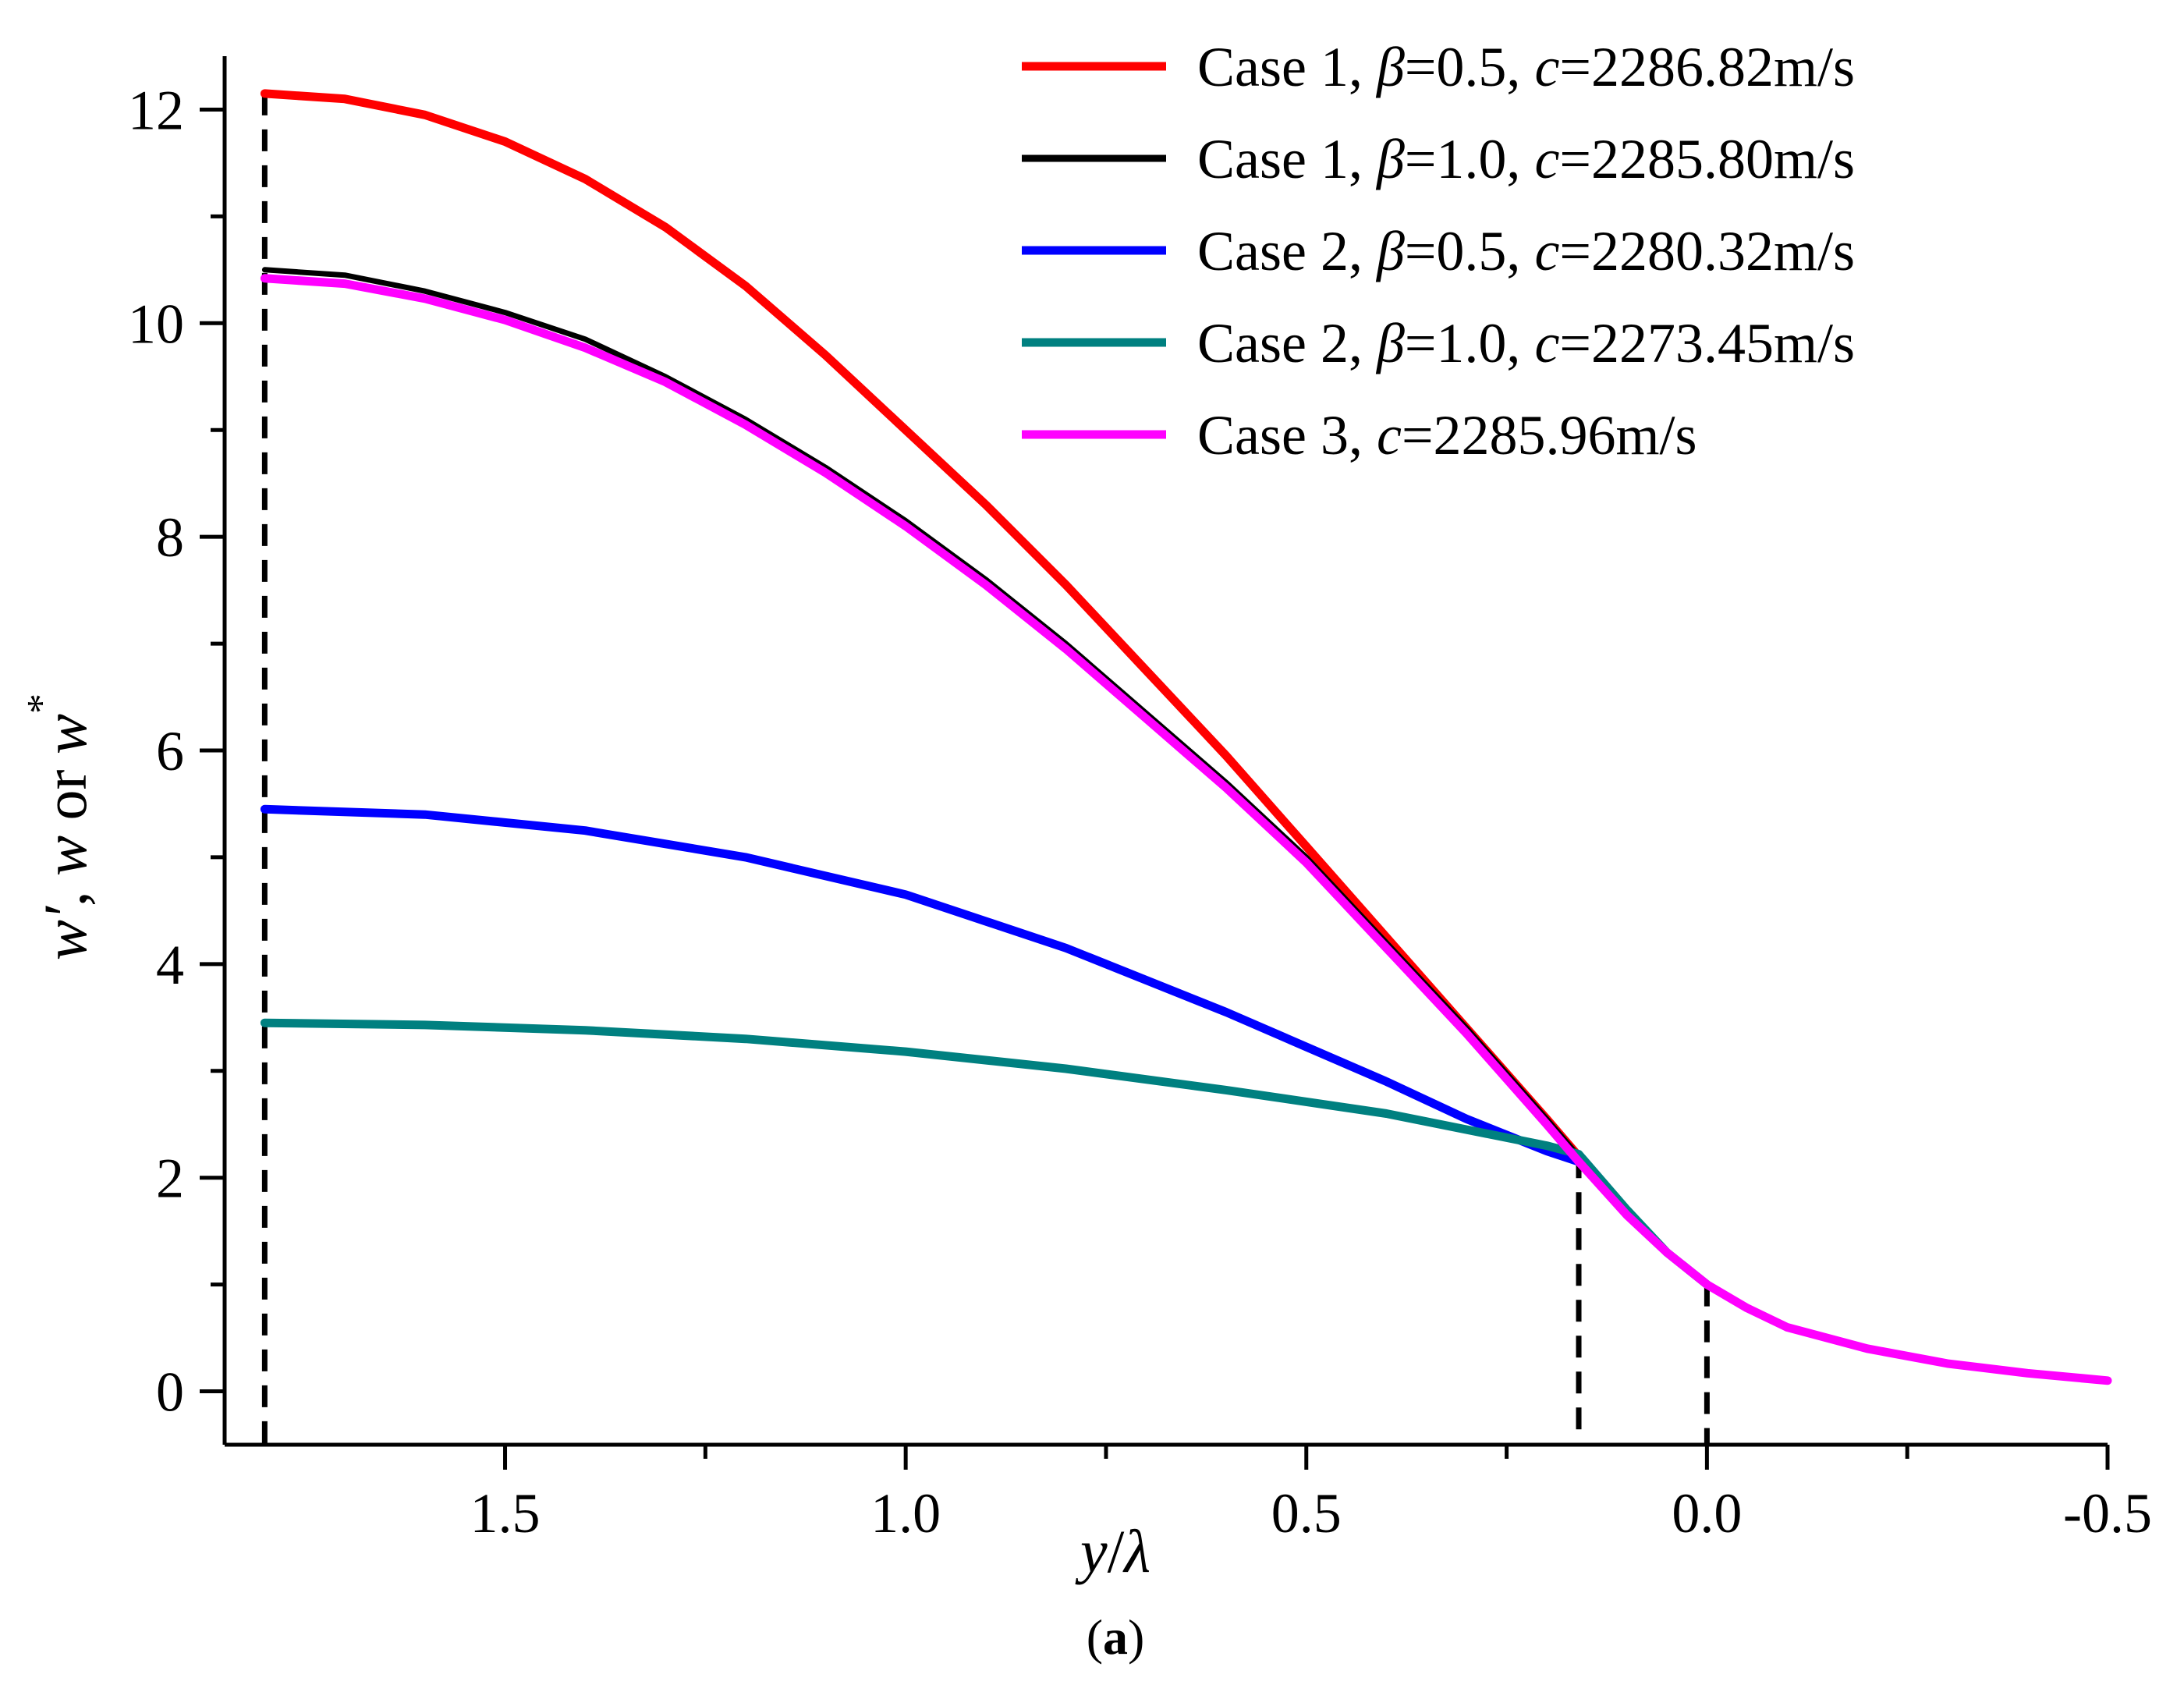  What do you see at coordinates (922, 985) in the screenshot?
I see `series-line` at bounding box center [922, 985].